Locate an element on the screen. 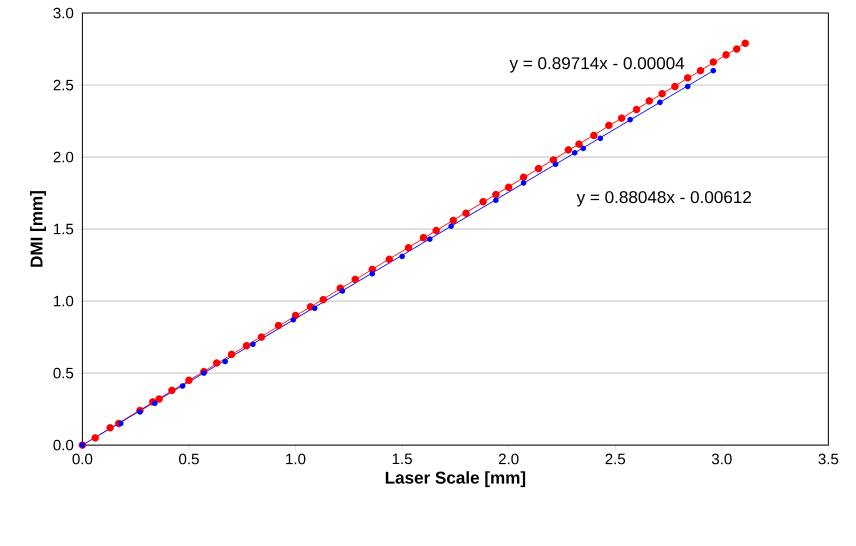  x-tick-label: 1.0 is located at coordinates (296, 459).